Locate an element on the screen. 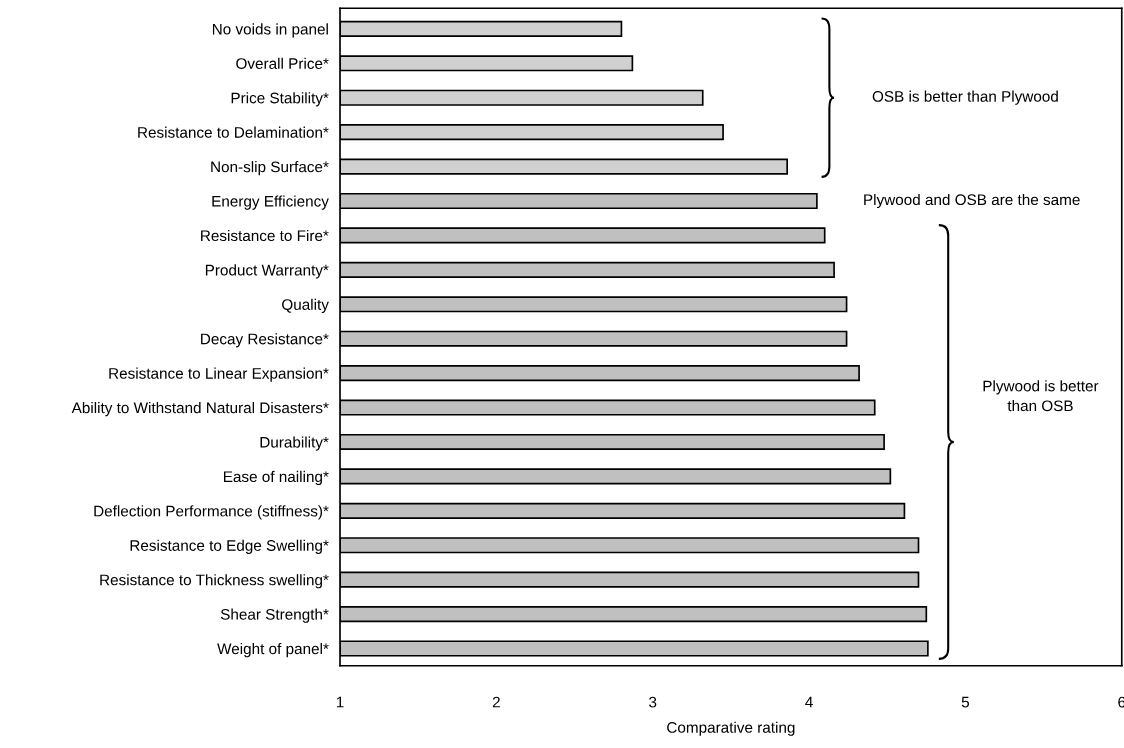 This screenshot has width=1124, height=748. y-tick-label: Quality is located at coordinates (305, 305).